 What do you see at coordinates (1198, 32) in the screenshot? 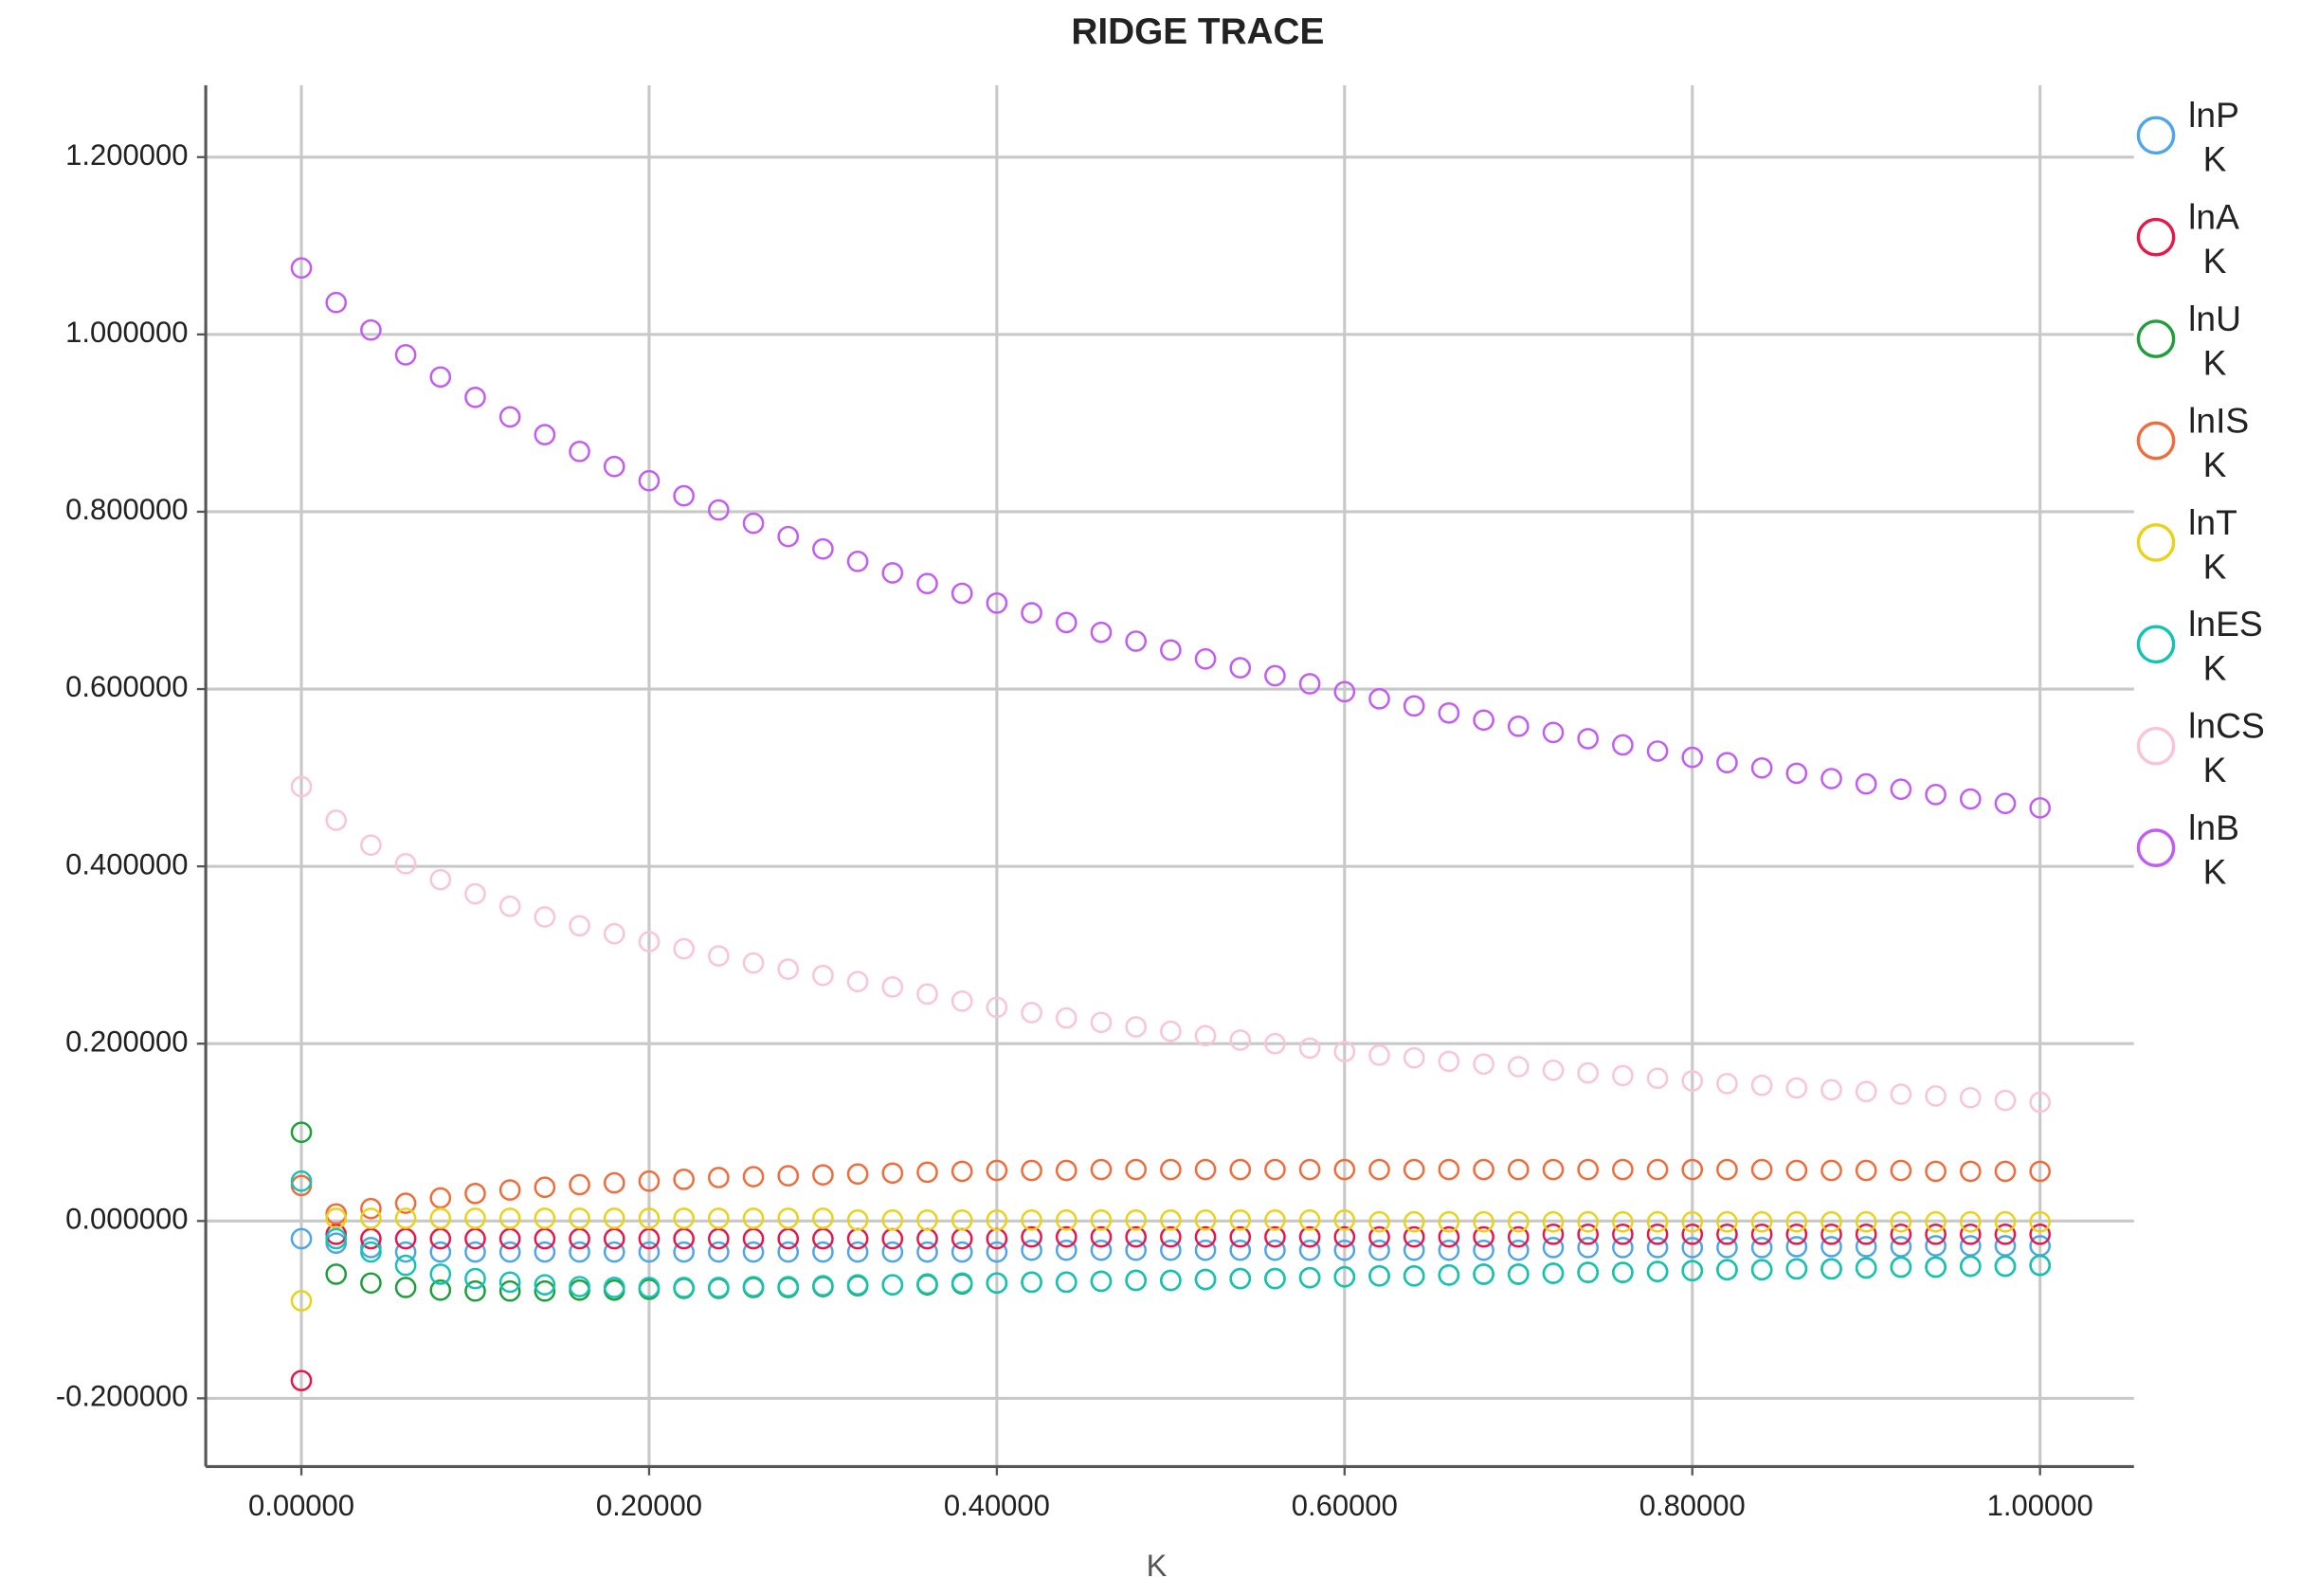
I see `chart-title: RIDGE TRACE` at bounding box center [1198, 32].